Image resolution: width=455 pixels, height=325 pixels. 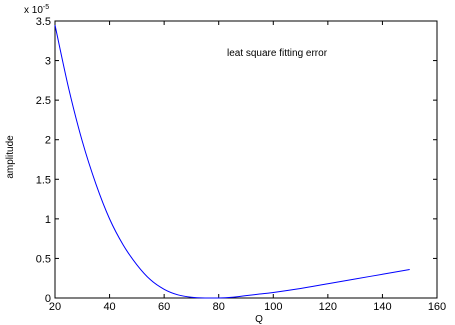 I want to click on x-tick-label: 60, so click(x=164, y=307).